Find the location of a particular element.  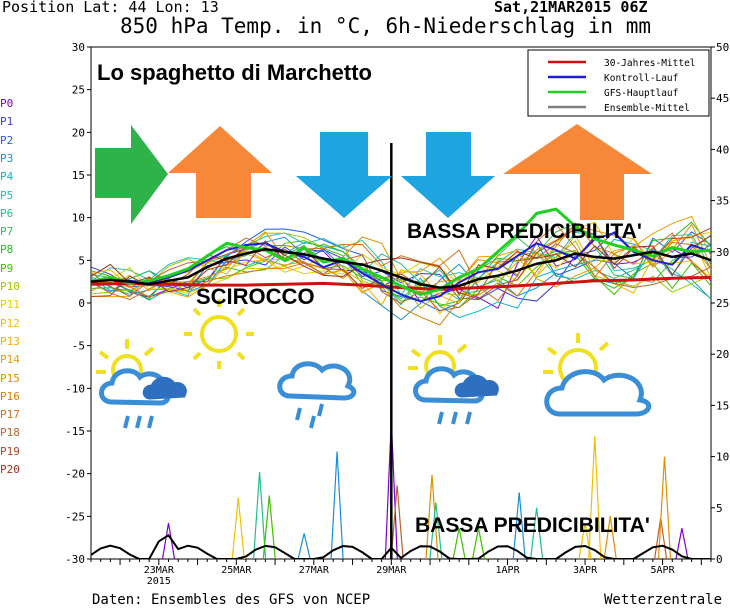

y-left-tick-label: -20 is located at coordinates (75, 474).